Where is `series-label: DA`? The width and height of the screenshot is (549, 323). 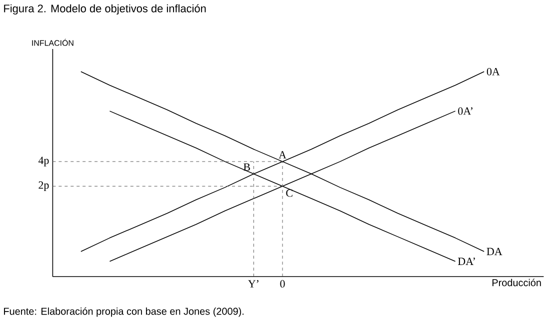
series-label: DA is located at coordinates (494, 252).